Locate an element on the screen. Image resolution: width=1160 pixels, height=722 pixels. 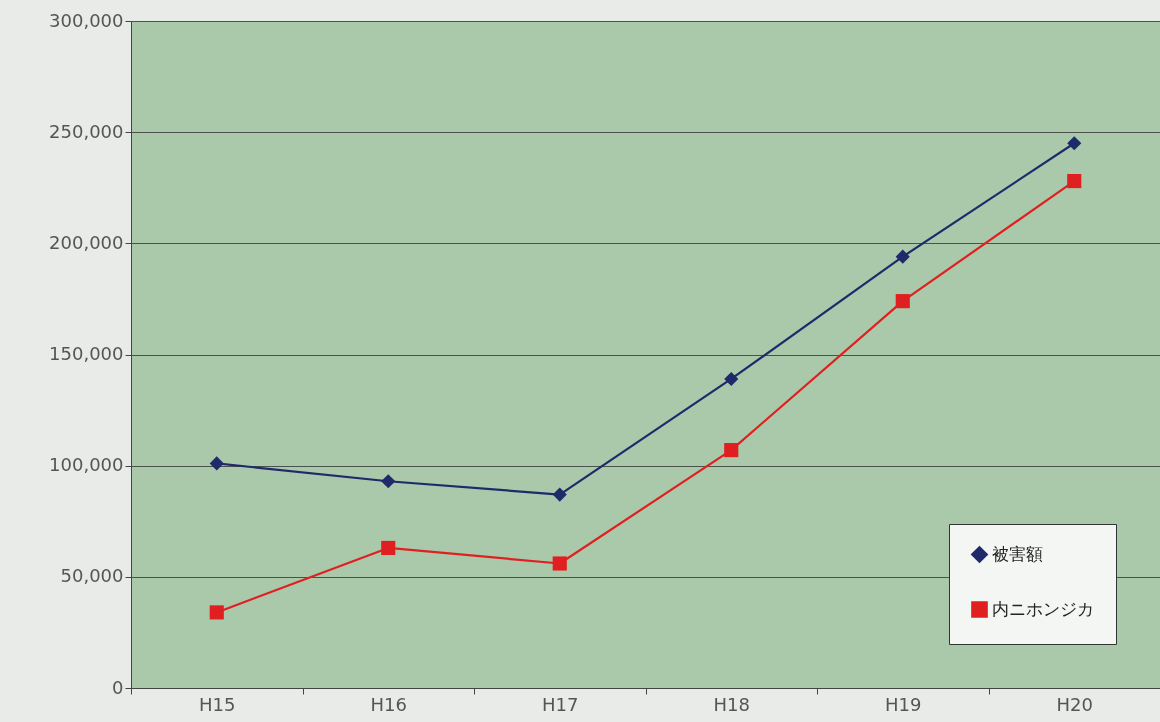
x-tick-label: H18 is located at coordinates (731, 704).